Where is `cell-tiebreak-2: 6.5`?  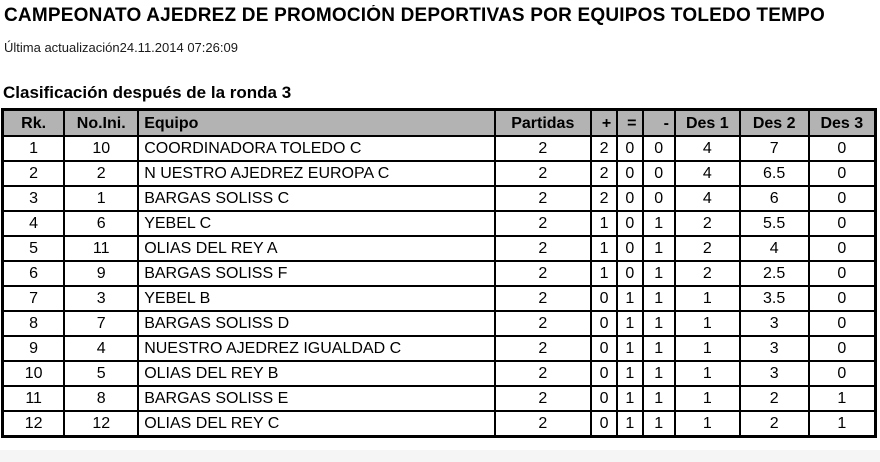
cell-tiebreak-2: 6.5 is located at coordinates (774, 173).